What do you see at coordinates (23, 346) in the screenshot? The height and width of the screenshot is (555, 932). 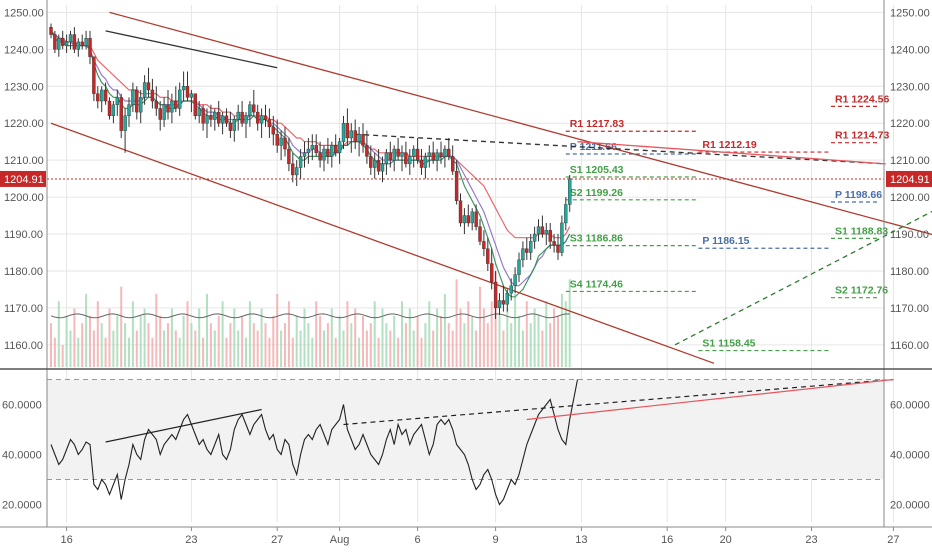 I see `price-tick-left: 1160.00` at bounding box center [23, 346].